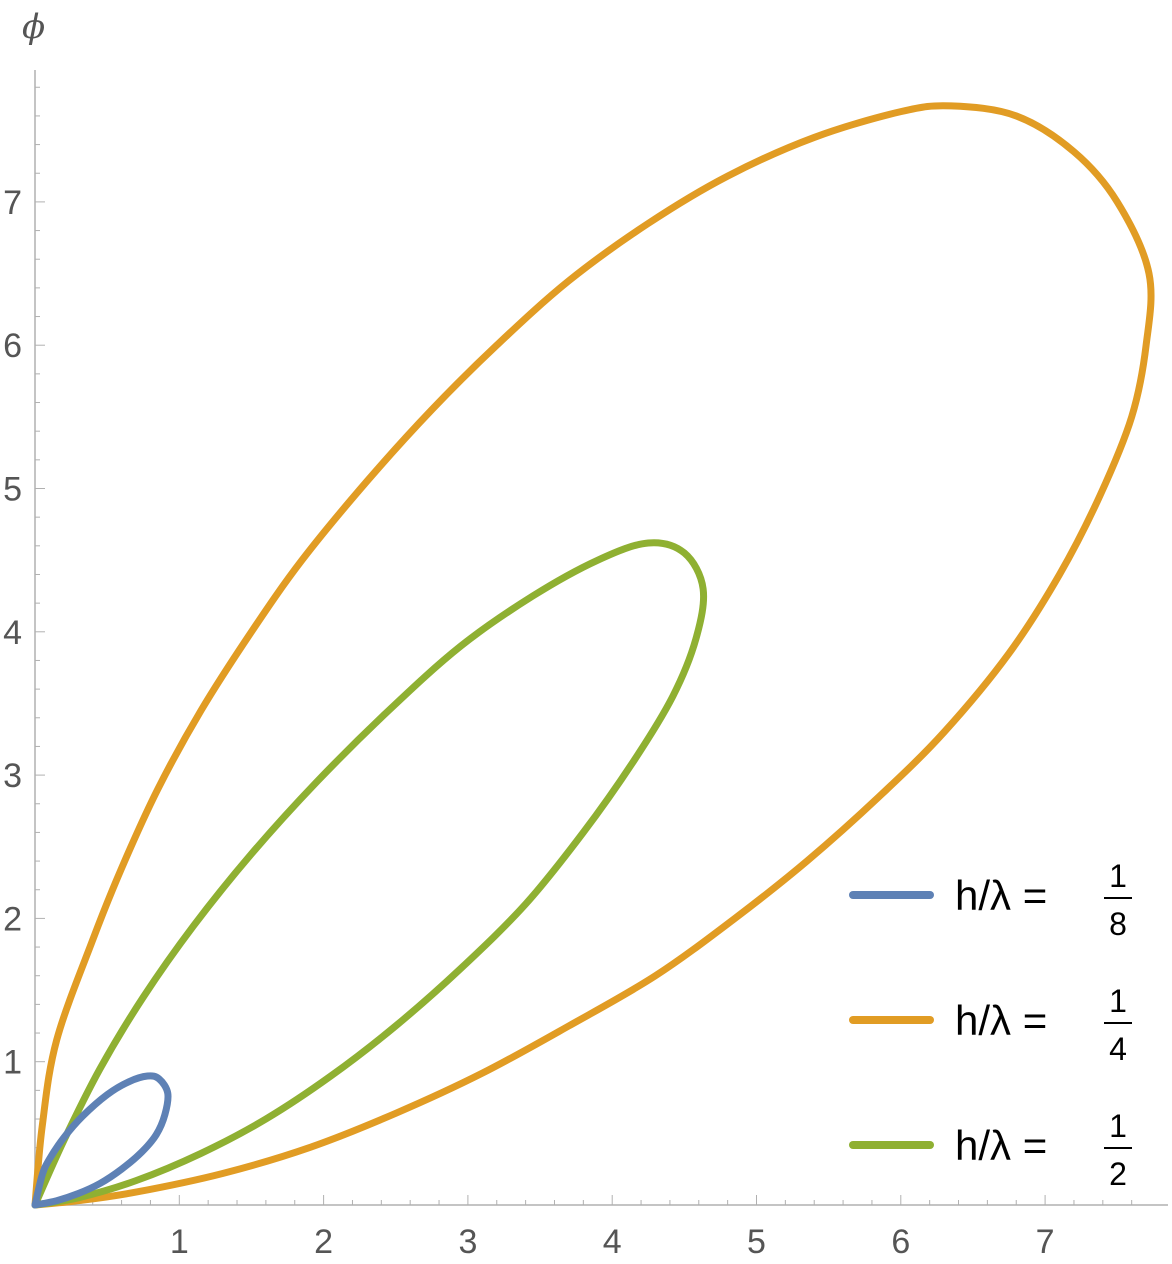  Describe the element at coordinates (612, 1242) in the screenshot. I see `x-tick-label: 4` at that location.